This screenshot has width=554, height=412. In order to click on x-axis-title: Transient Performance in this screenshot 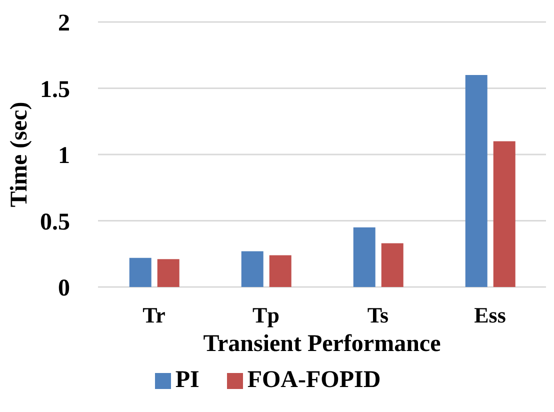, I will do `click(322, 344)`.